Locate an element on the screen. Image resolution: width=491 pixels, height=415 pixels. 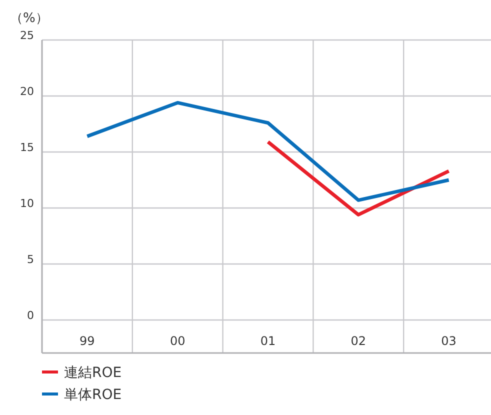
x-tick-label: 02 is located at coordinates (358, 341).